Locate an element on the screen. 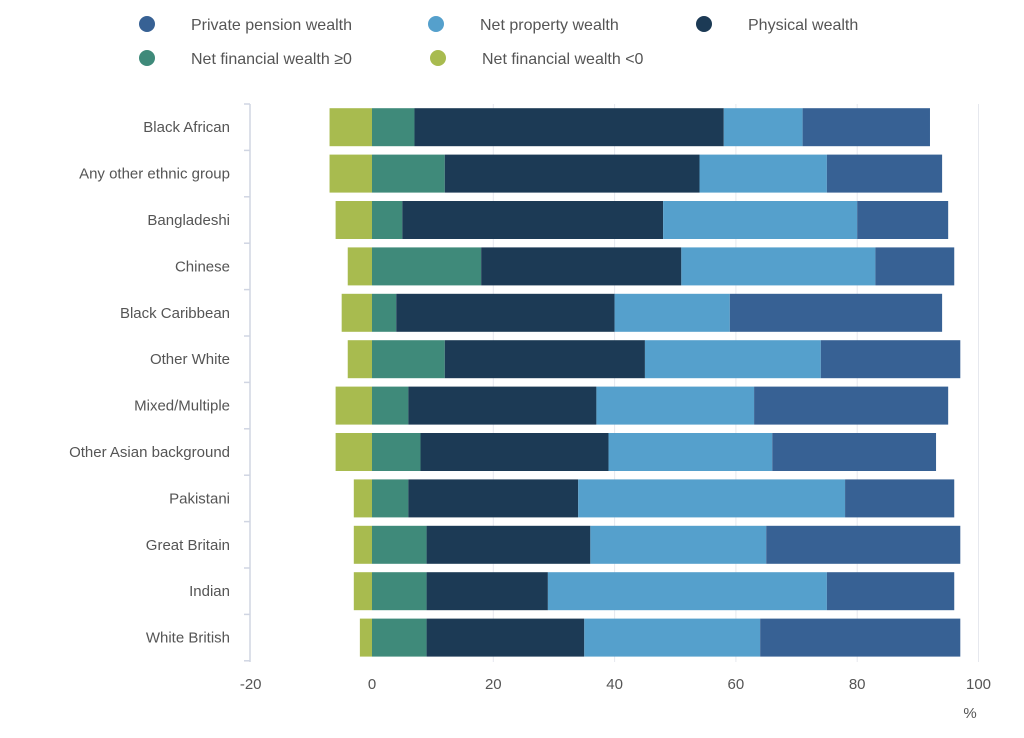 This screenshot has height=738, width=1024. category-label: Indian is located at coordinates (209, 591).